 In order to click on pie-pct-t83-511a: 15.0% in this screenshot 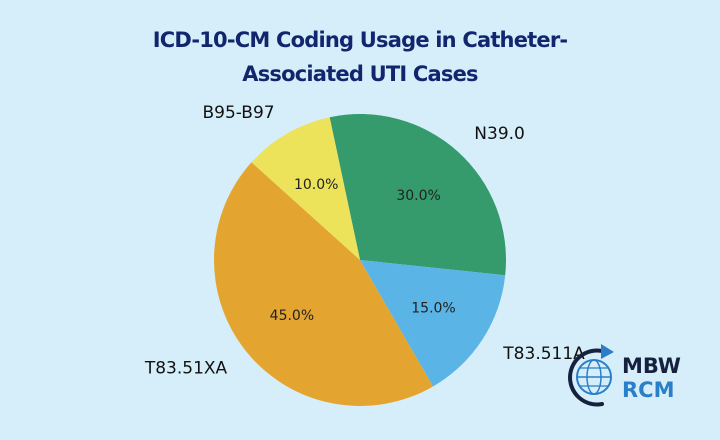, I will do `click(433, 309)`.